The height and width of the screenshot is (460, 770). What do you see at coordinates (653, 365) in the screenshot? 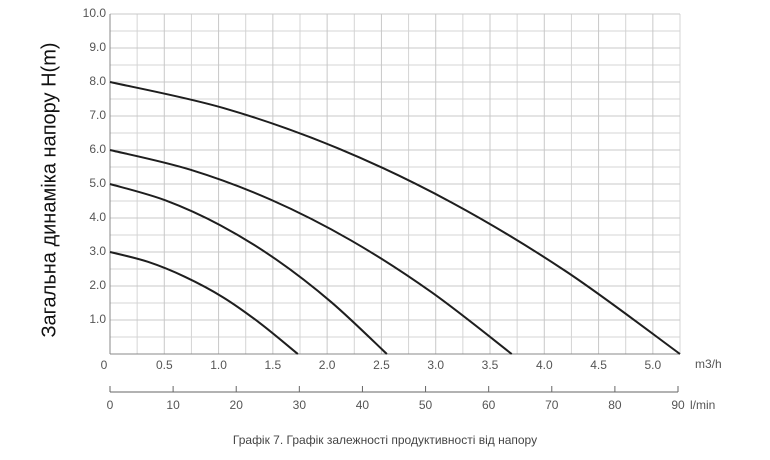
I see `x-tick-label: 5.0` at bounding box center [653, 365].